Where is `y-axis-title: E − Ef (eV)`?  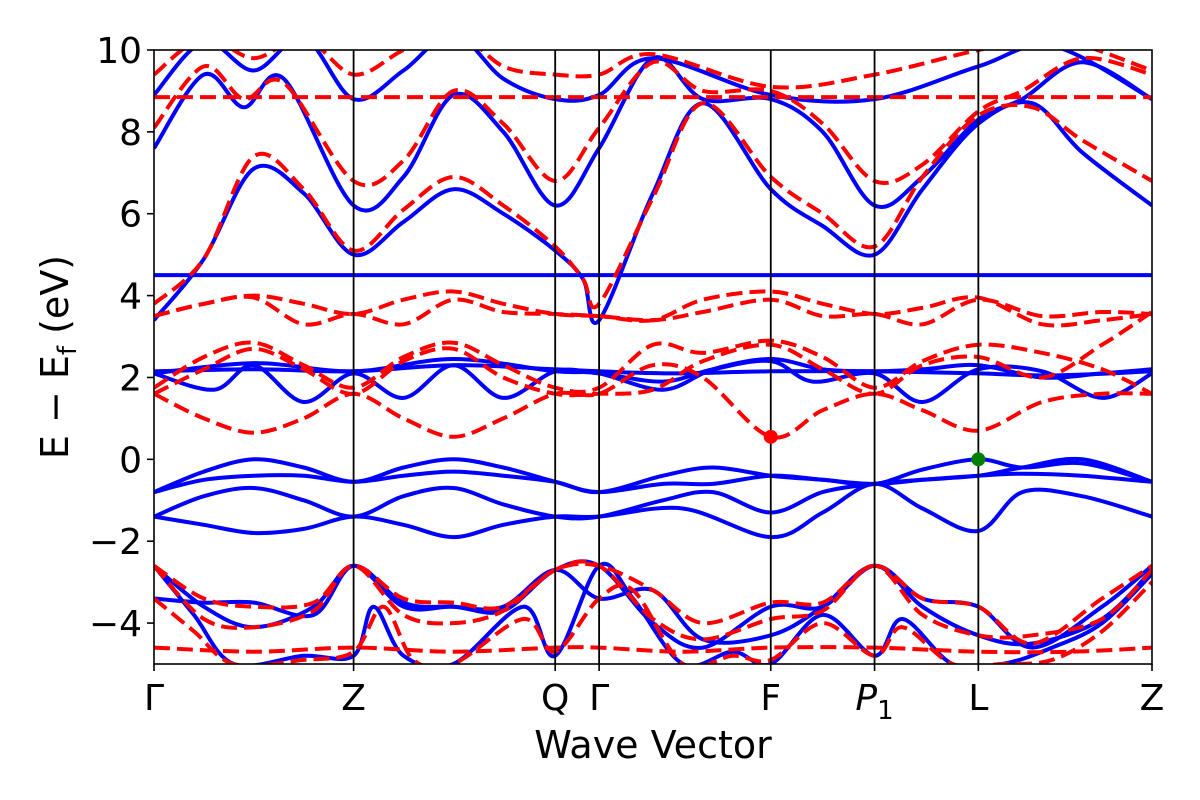 y-axis-title: E − Ef (eV) is located at coordinates (58, 357).